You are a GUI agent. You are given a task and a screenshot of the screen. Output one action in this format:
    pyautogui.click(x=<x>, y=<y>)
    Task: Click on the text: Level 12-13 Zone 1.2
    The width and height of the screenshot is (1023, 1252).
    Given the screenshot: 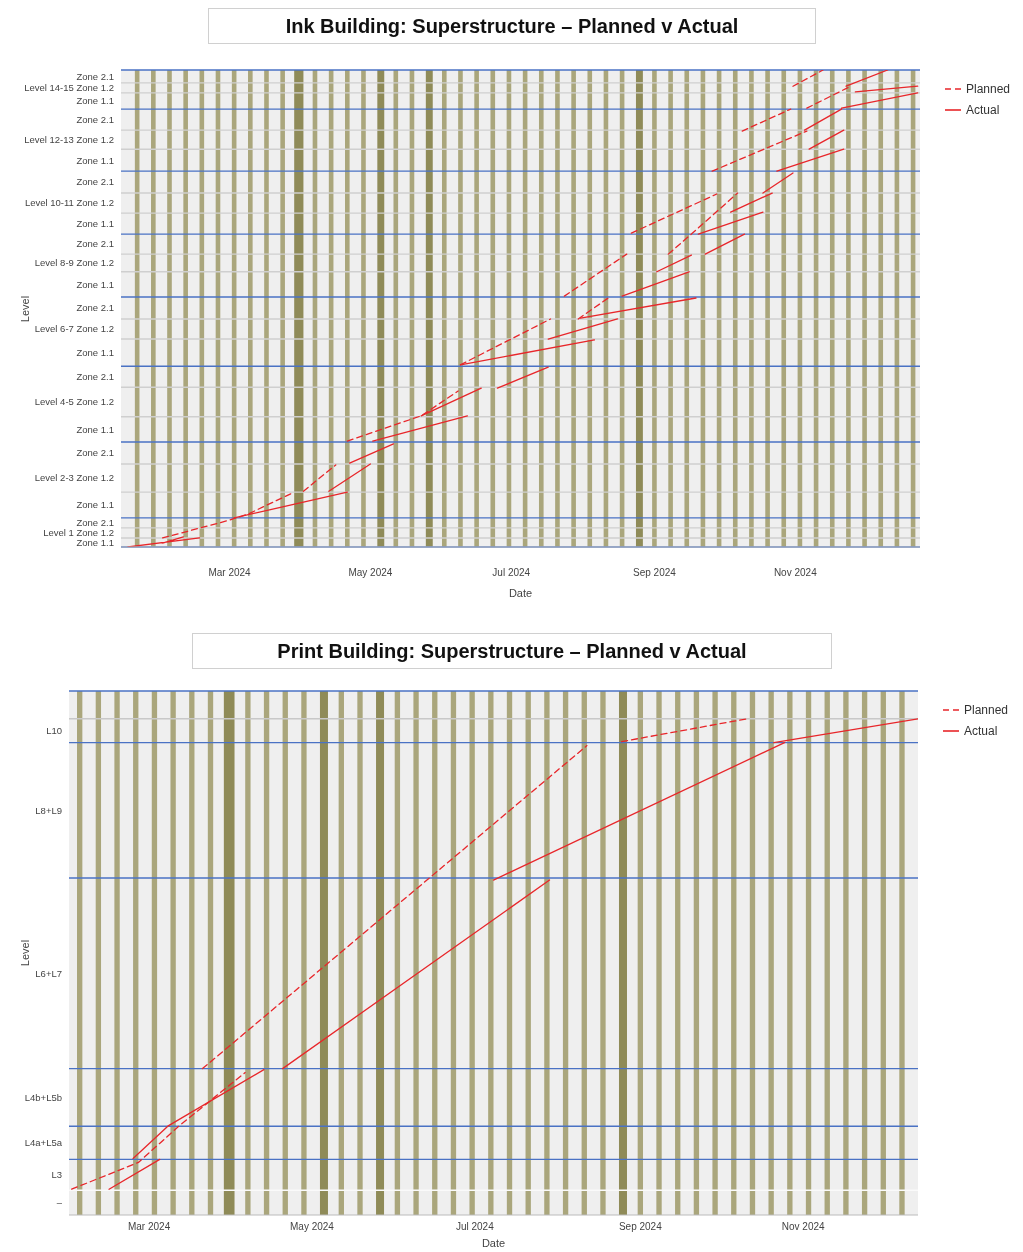 What is the action you would take?
    pyautogui.click(x=69, y=140)
    